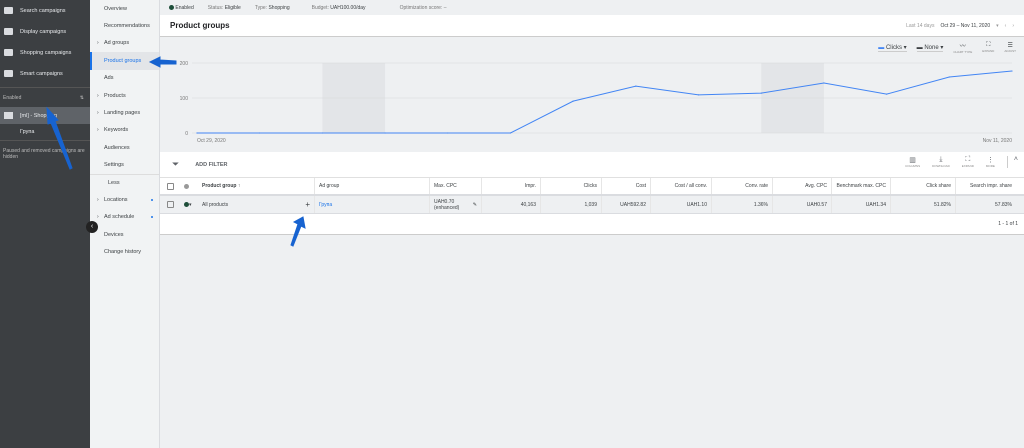 The width and height of the screenshot is (1024, 448). I want to click on row-select, so click(170, 204).